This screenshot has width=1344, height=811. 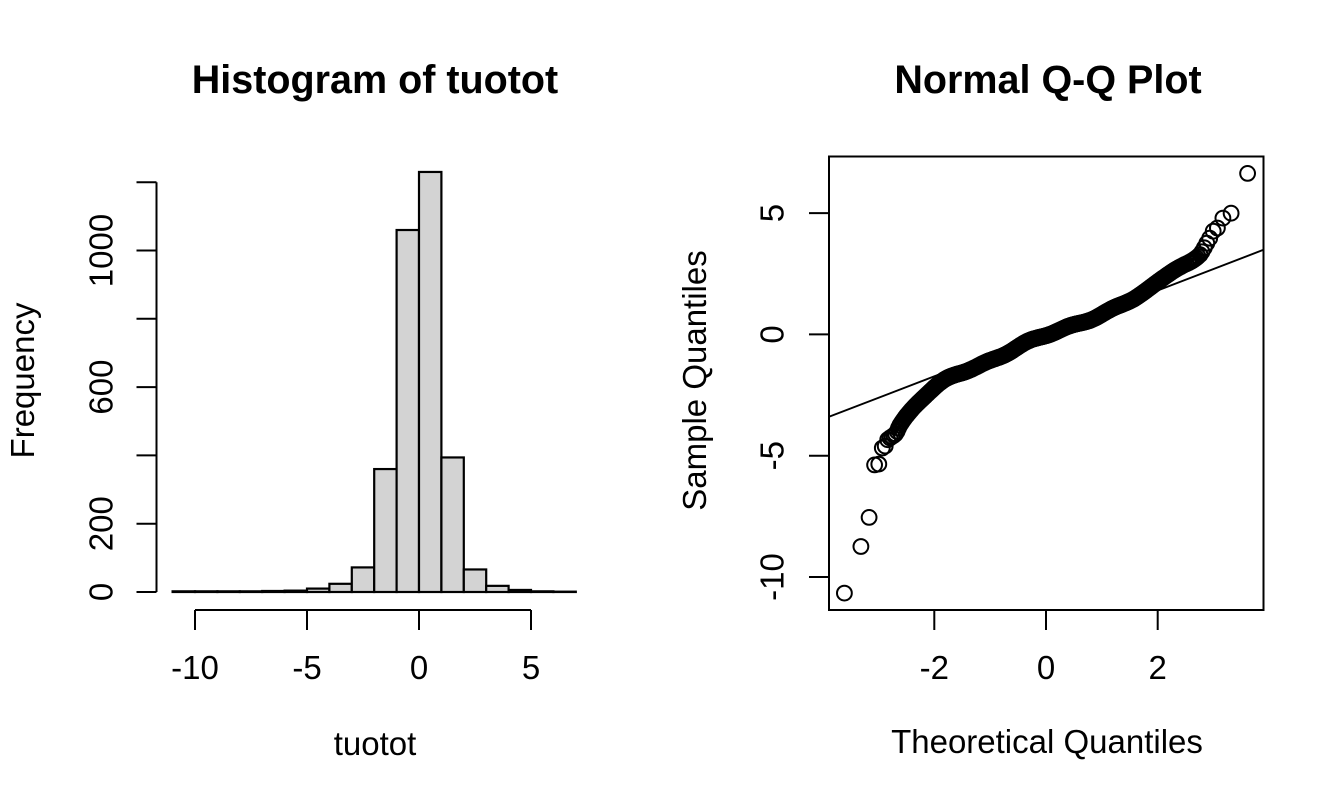 What do you see at coordinates (22, 380) in the screenshot?
I see `svg-text: Frequency` at bounding box center [22, 380].